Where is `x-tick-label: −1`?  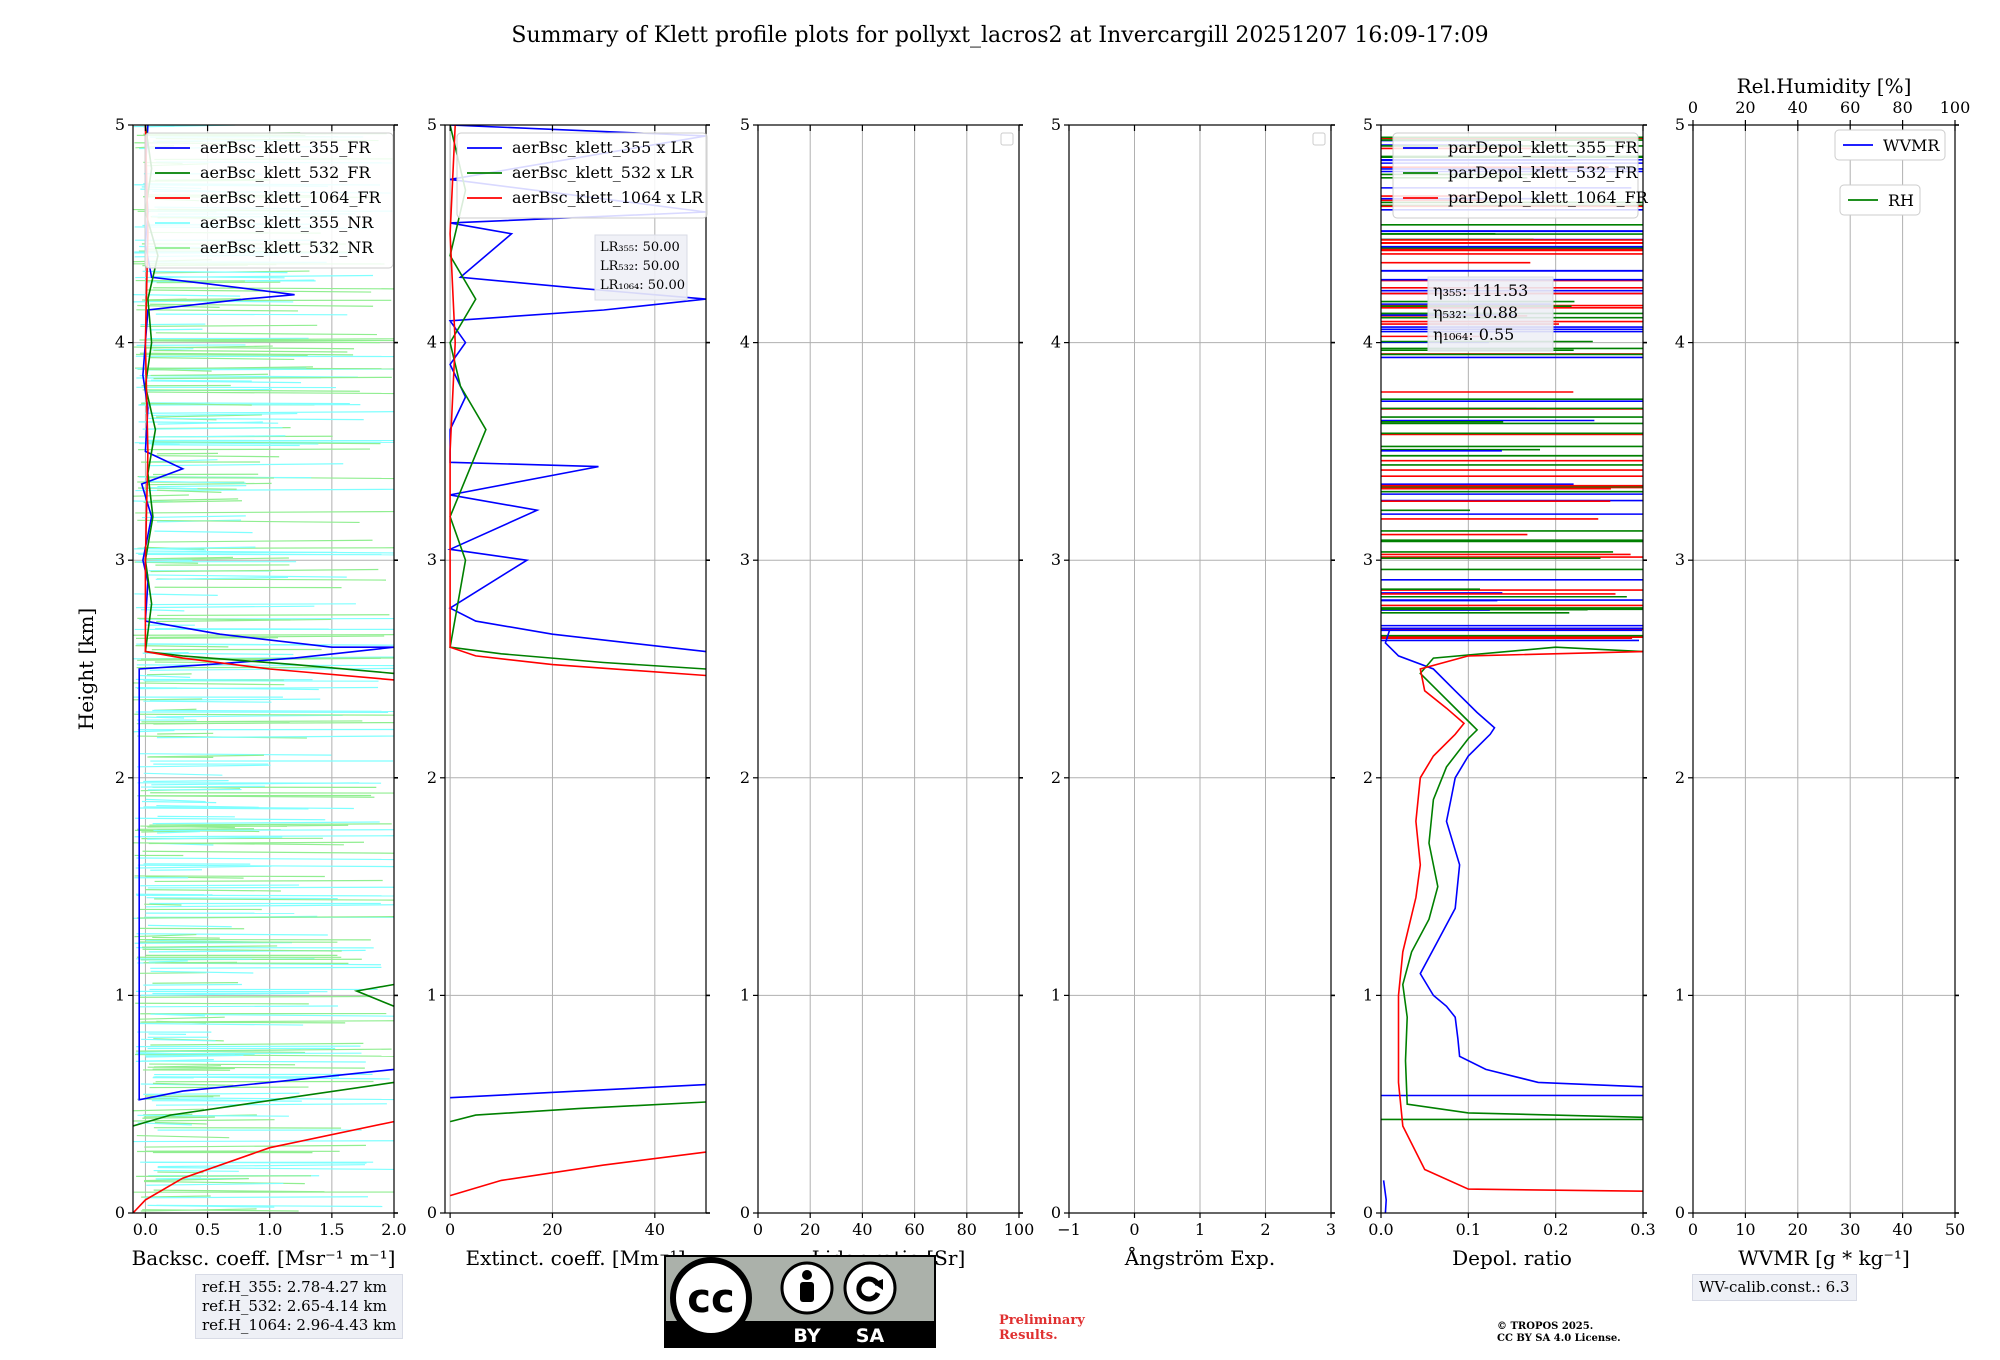 x-tick-label: −1 is located at coordinates (1069, 1229).